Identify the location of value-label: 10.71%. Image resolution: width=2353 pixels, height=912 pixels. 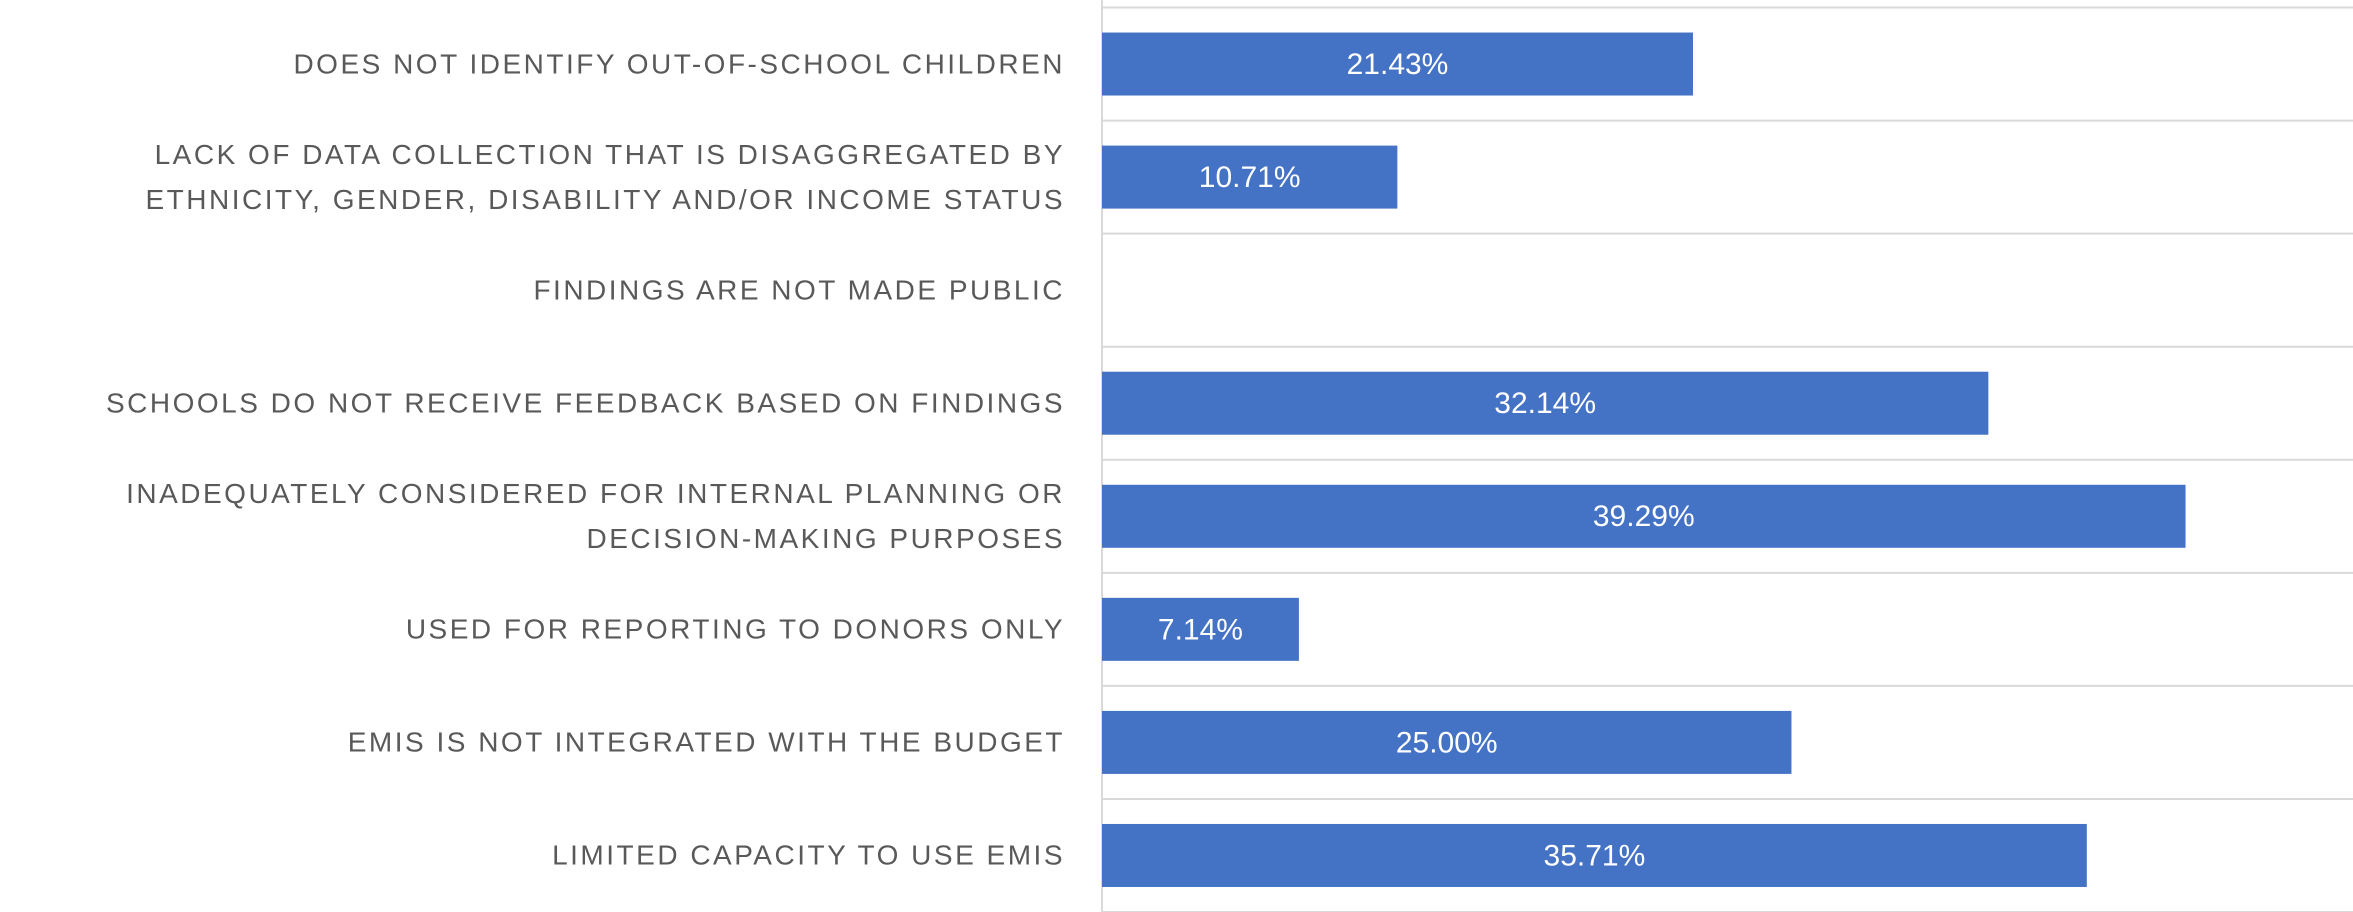
(1250, 177).